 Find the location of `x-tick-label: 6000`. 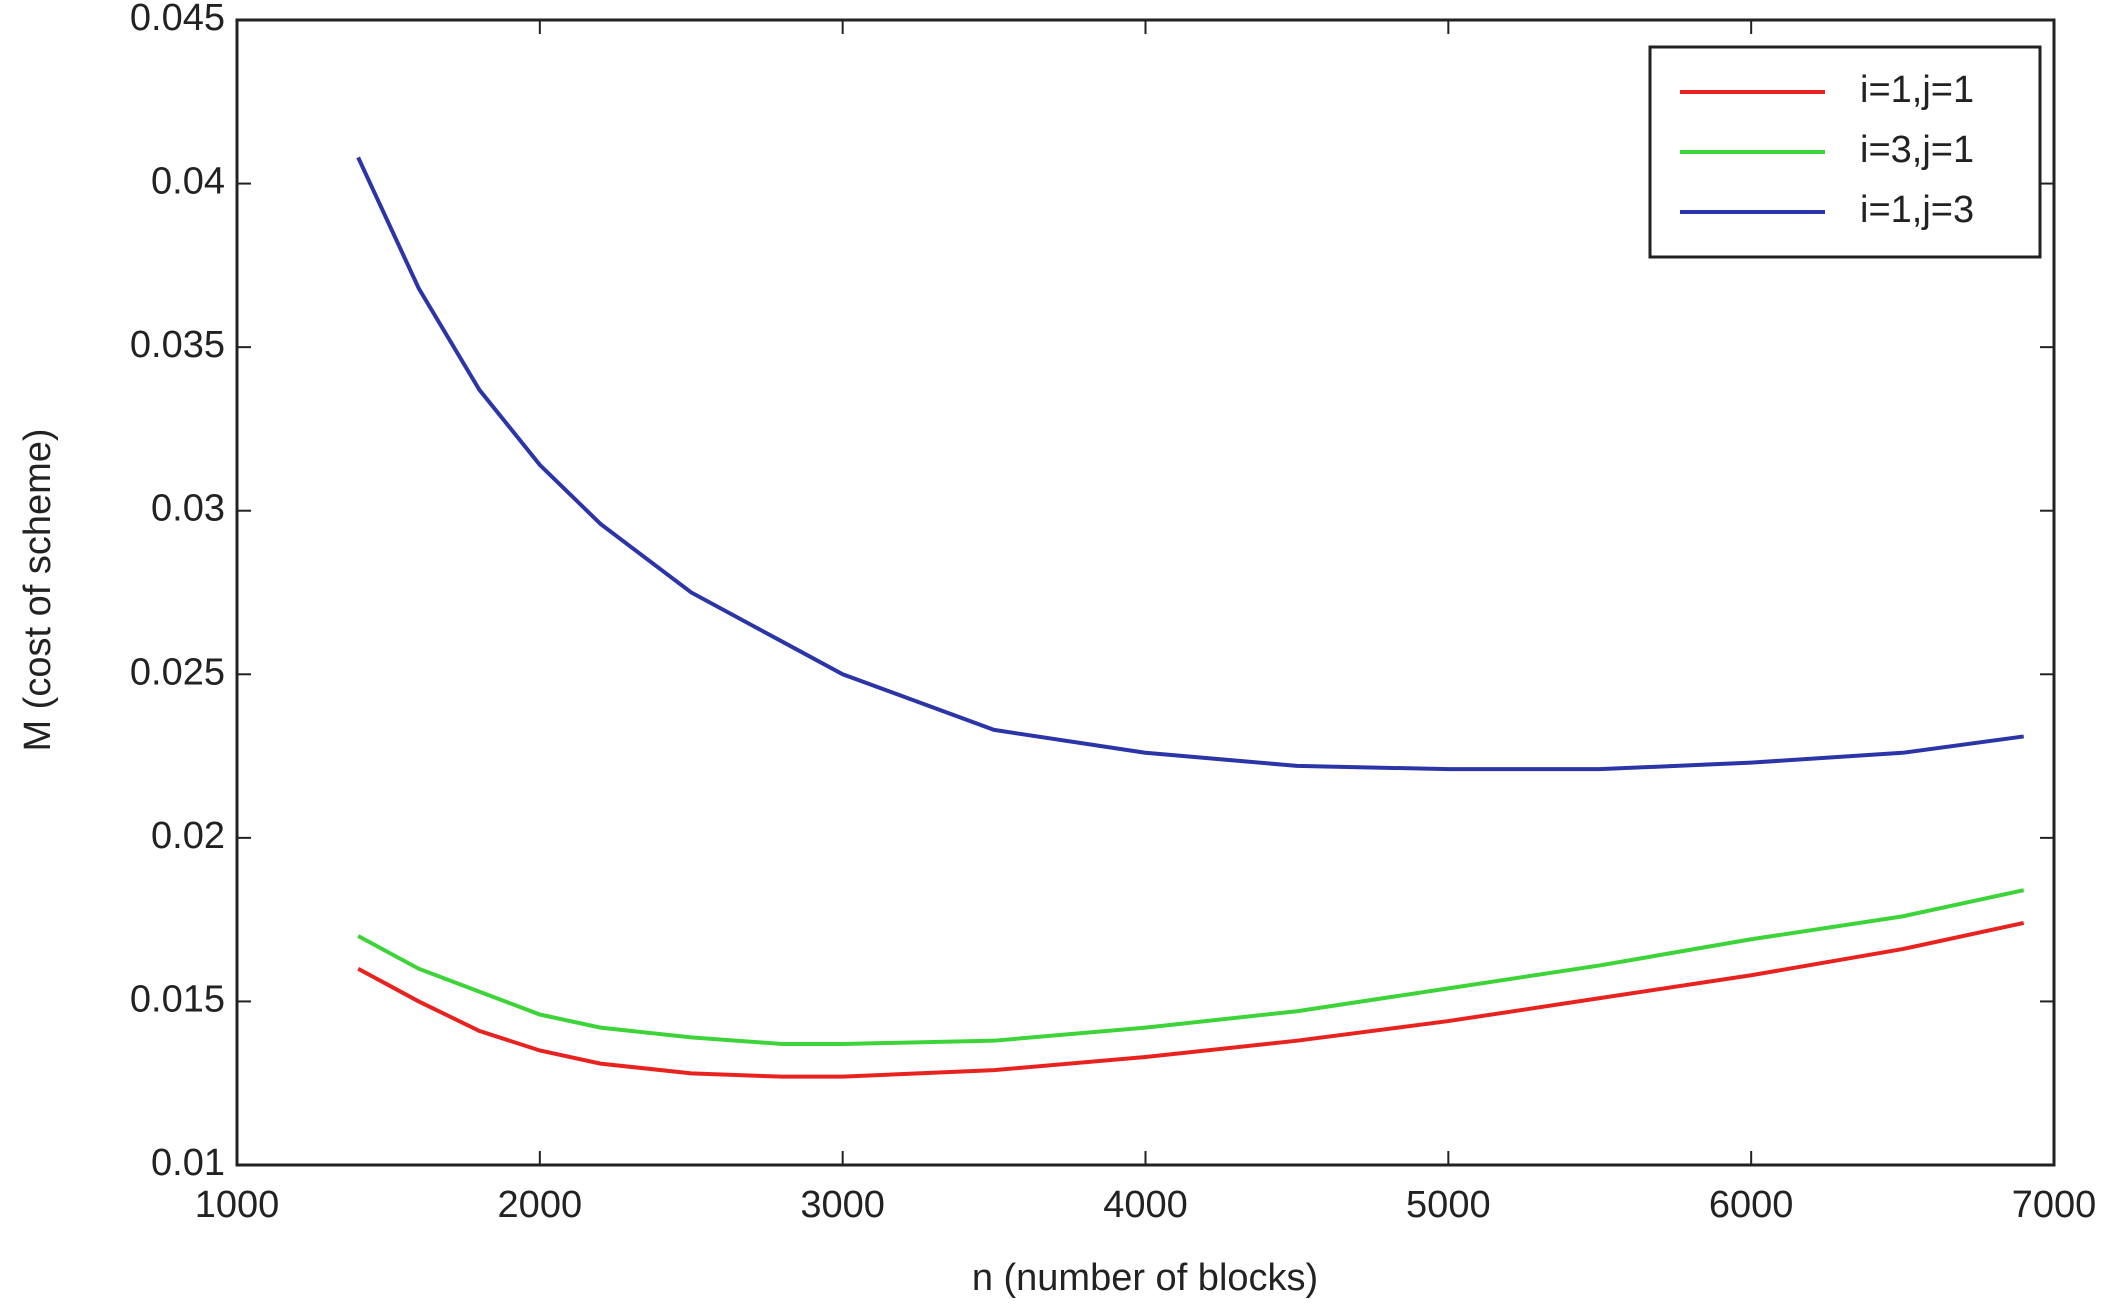

x-tick-label: 6000 is located at coordinates (1751, 1205).